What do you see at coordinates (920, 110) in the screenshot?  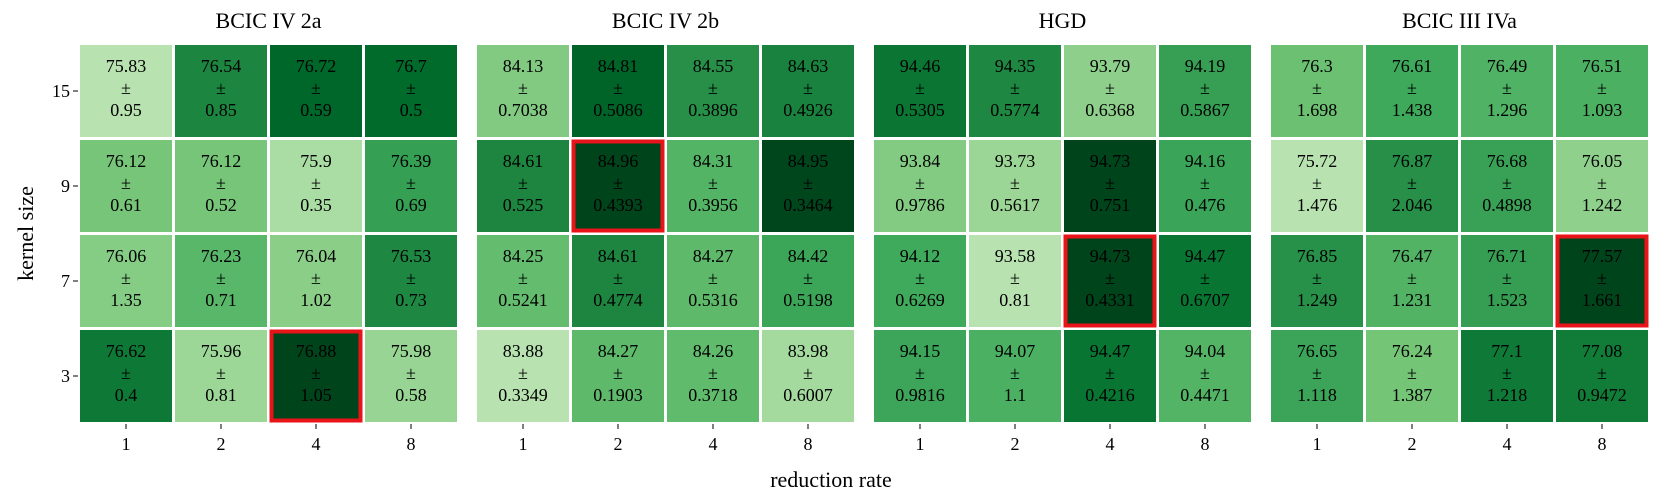 I see `cell-std-label: 0.5305` at bounding box center [920, 110].